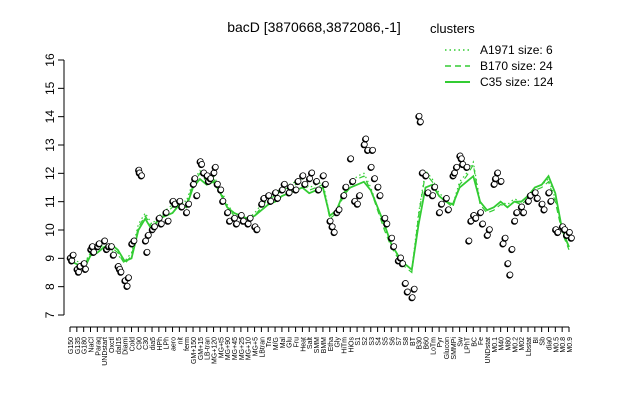 The width and height of the screenshot is (640, 400). What do you see at coordinates (133, 344) in the screenshot?
I see `x-tick-label: Cold` at bounding box center [133, 344].